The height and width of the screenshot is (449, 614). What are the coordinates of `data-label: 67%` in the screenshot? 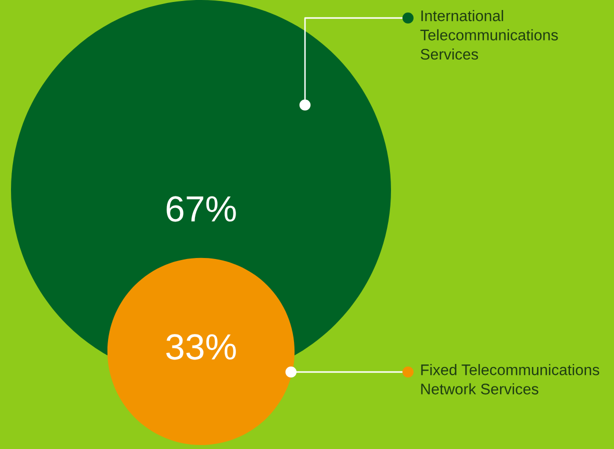 It's located at (201, 209).